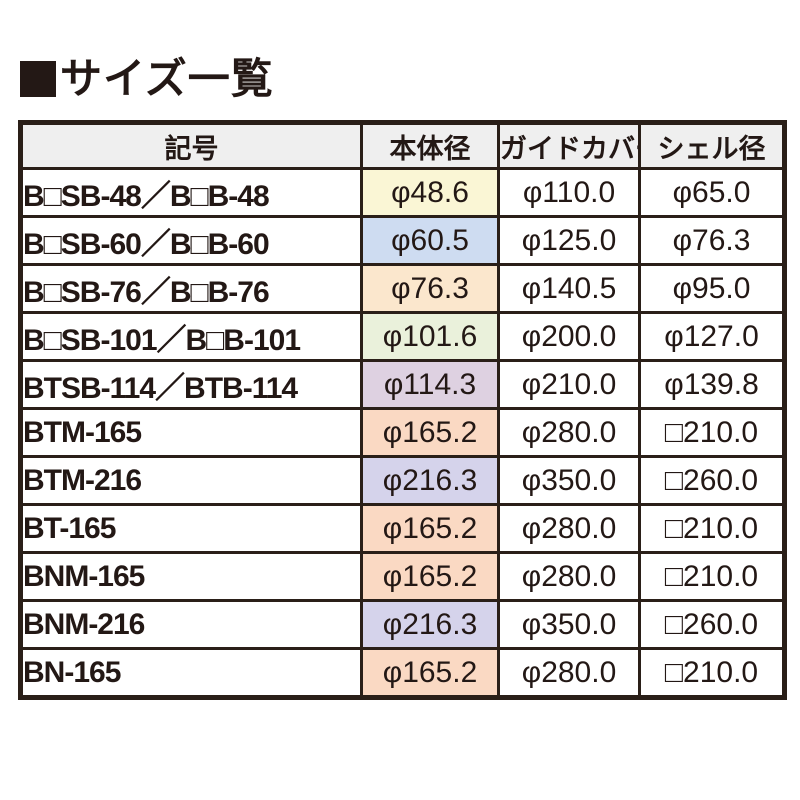 The image size is (800, 800). I want to click on guide-cover-cell: φ200.0, so click(569, 336).